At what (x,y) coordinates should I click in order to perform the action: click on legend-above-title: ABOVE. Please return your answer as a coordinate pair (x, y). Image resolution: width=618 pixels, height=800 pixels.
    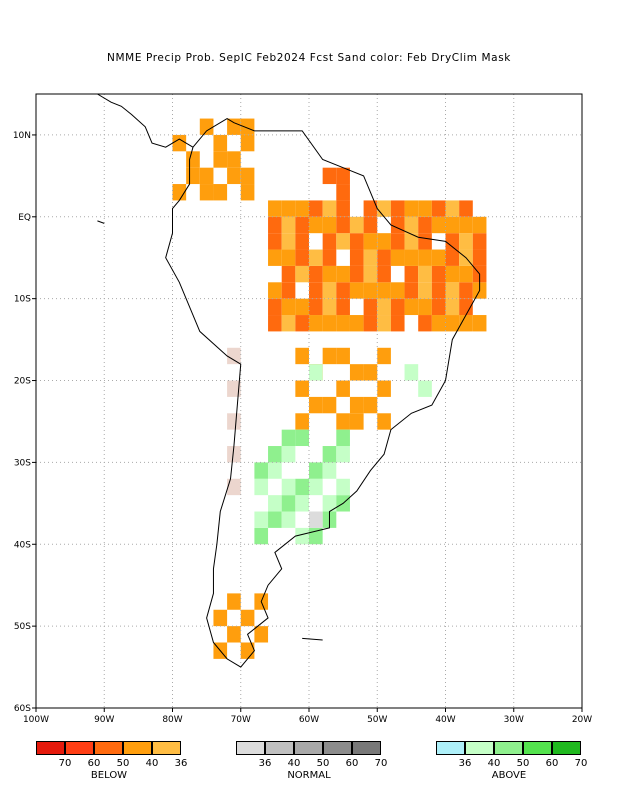
    Looking at the image, I should click on (509, 775).